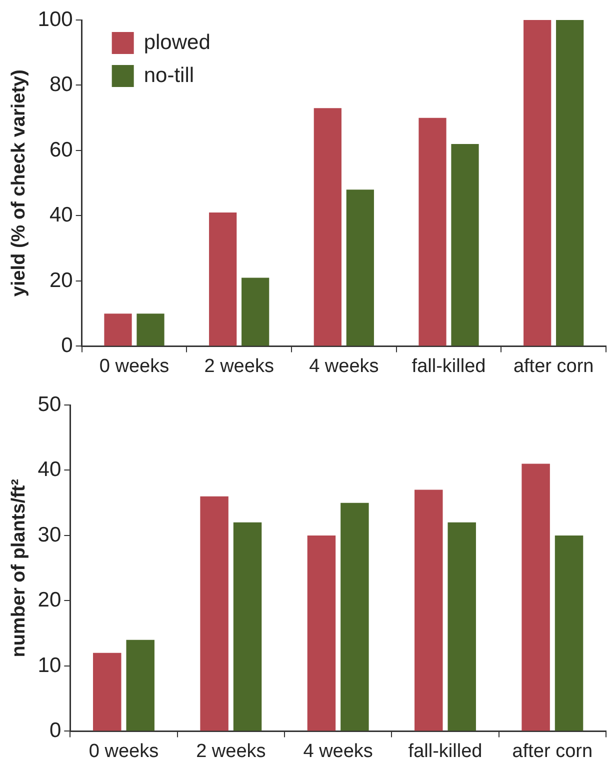  What do you see at coordinates (19, 568) in the screenshot?
I see `y-axis-title: number of plants/ft²` at bounding box center [19, 568].